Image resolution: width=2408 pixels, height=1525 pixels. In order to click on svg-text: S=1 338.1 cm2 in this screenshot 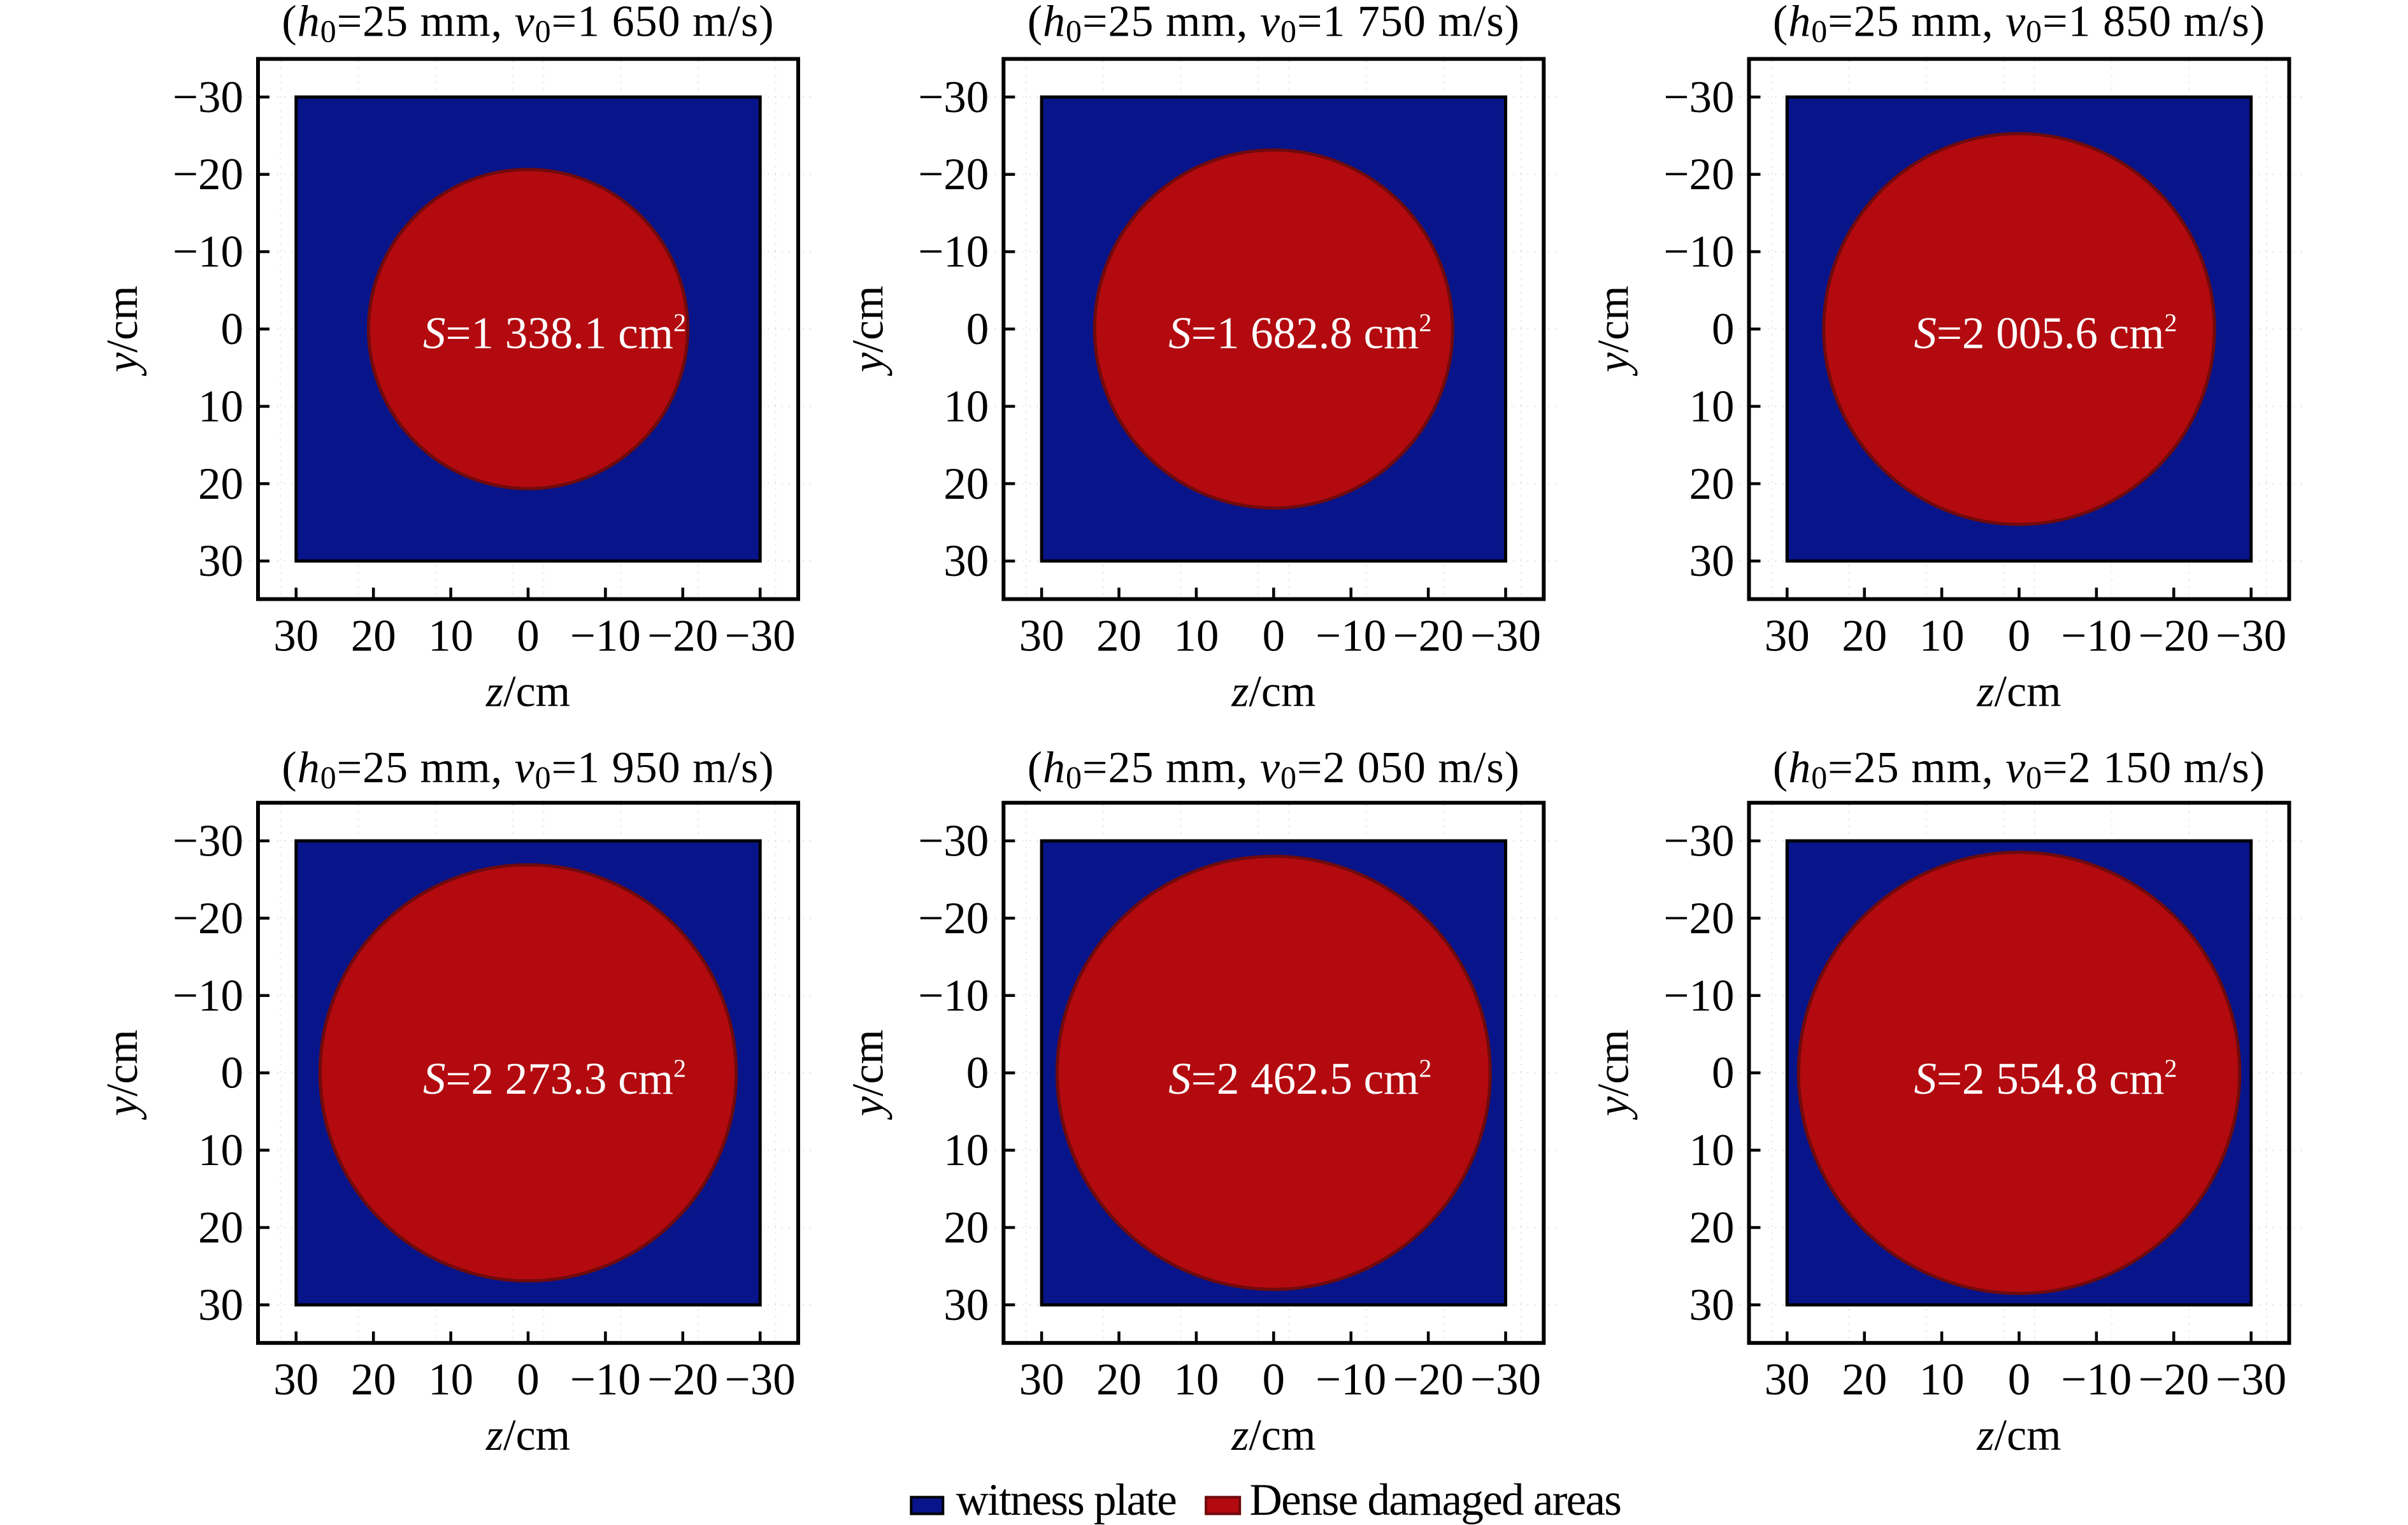, I will do `click(554, 333)`.